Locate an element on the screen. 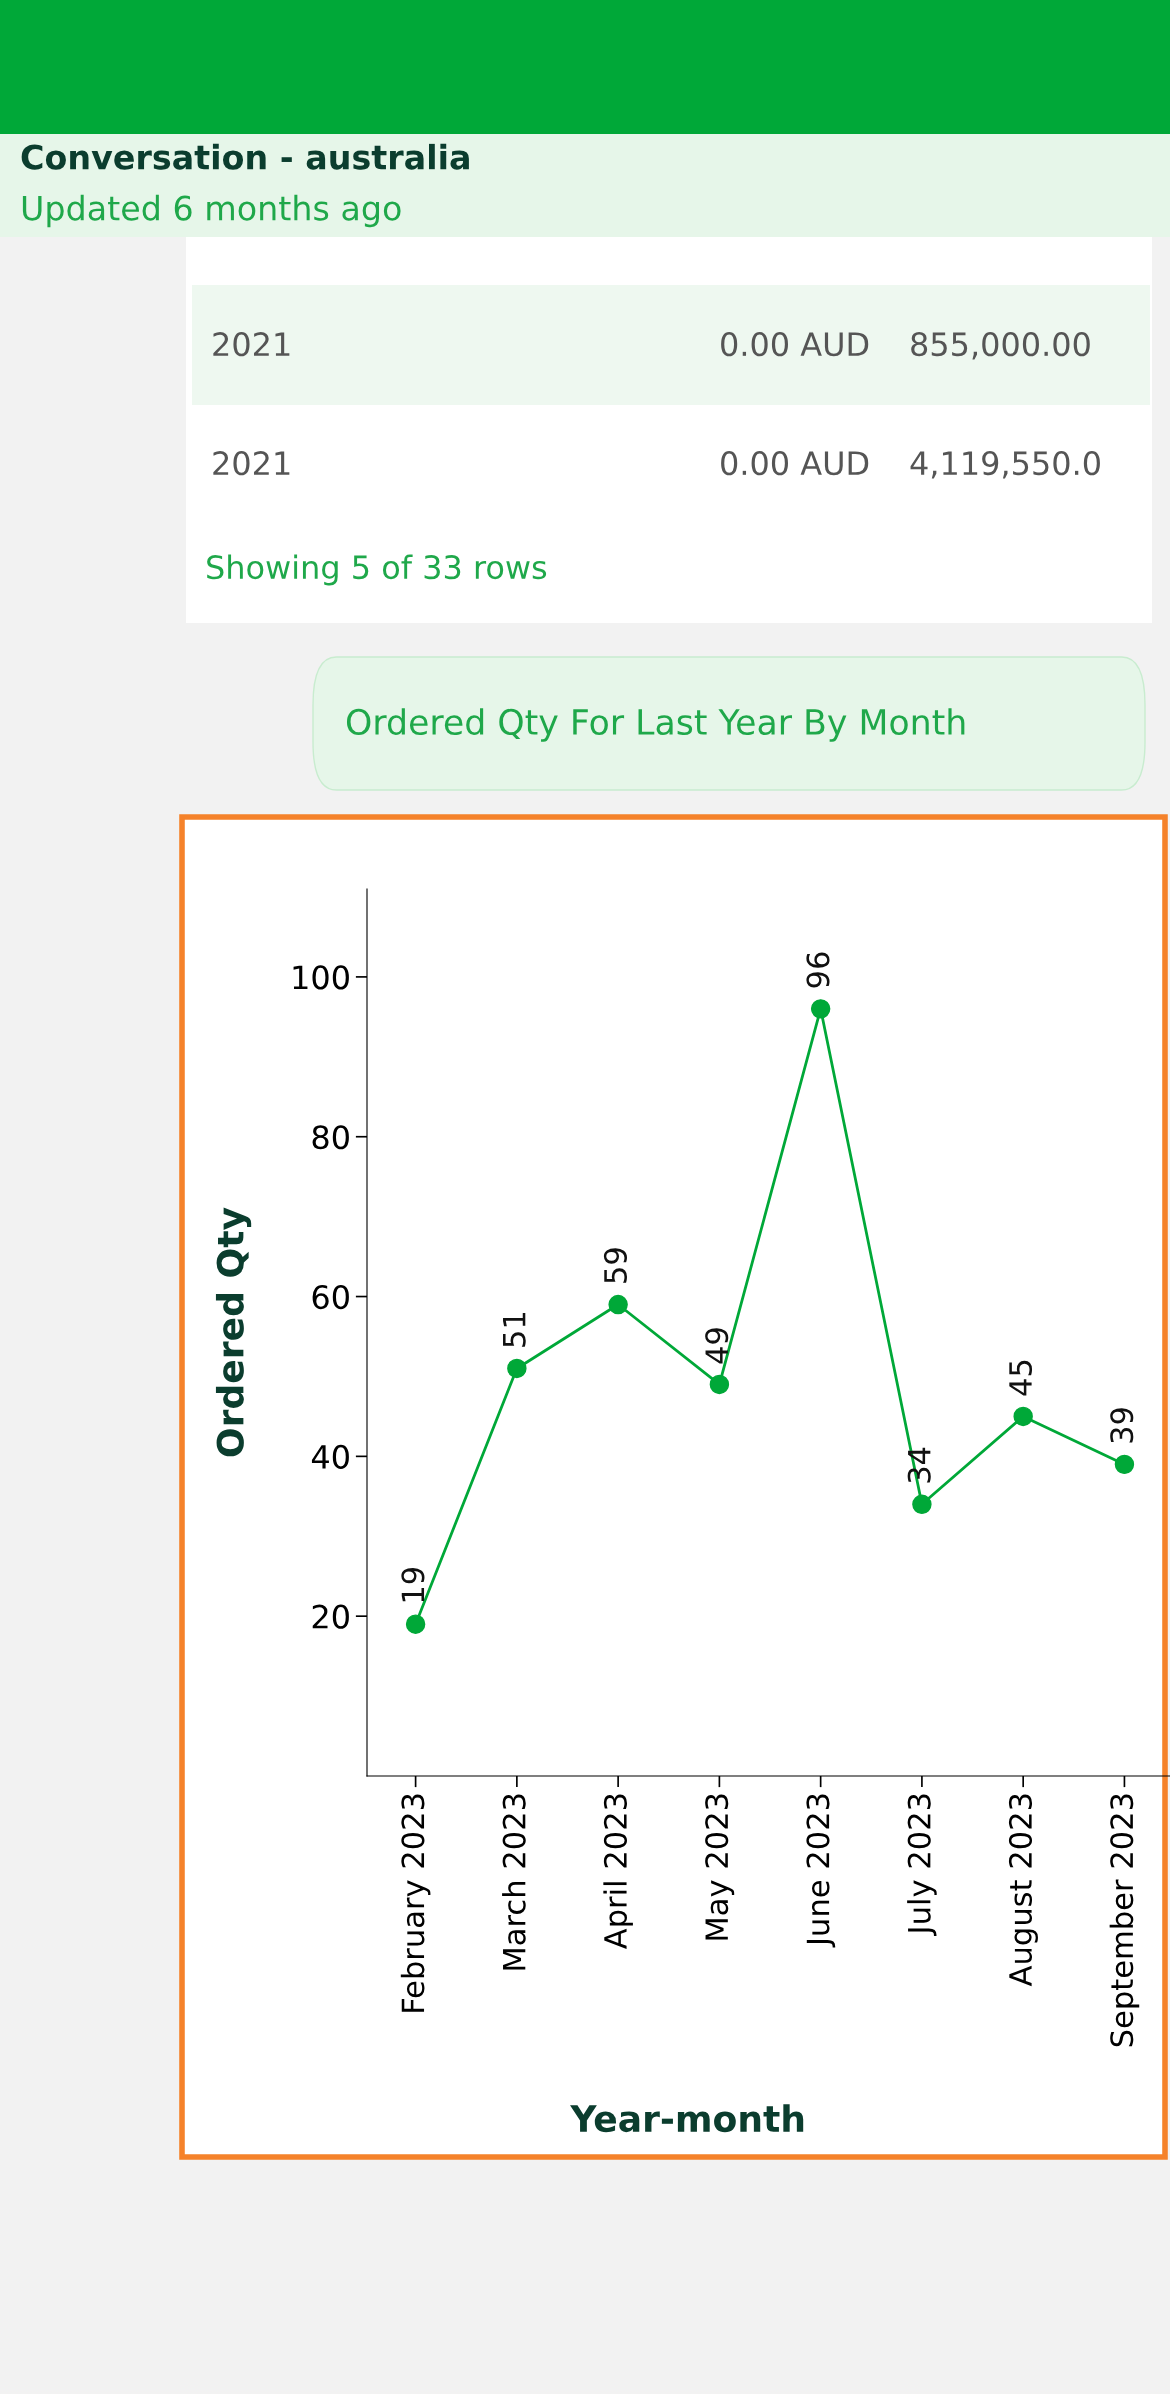  text: Ordered Qty For Last Year By Month is located at coordinates (655, 725).